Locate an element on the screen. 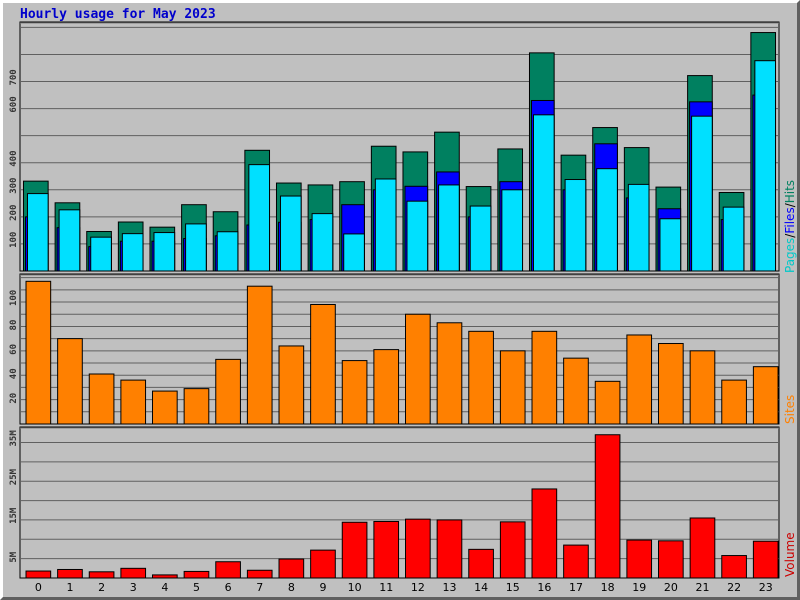 This screenshot has width=800, height=600. pages-panel-y-tick-label: 300 is located at coordinates (14, 186).